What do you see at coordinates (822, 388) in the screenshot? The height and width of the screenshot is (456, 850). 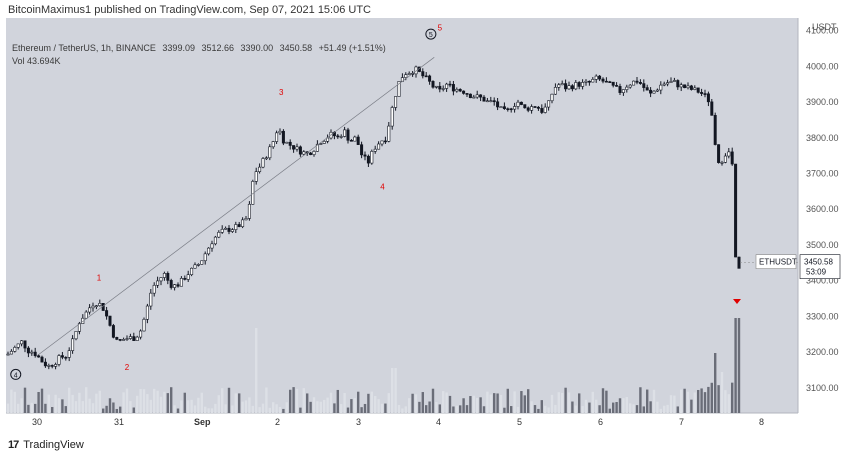 I see `y-tick-label: 3100.00` at bounding box center [822, 388].